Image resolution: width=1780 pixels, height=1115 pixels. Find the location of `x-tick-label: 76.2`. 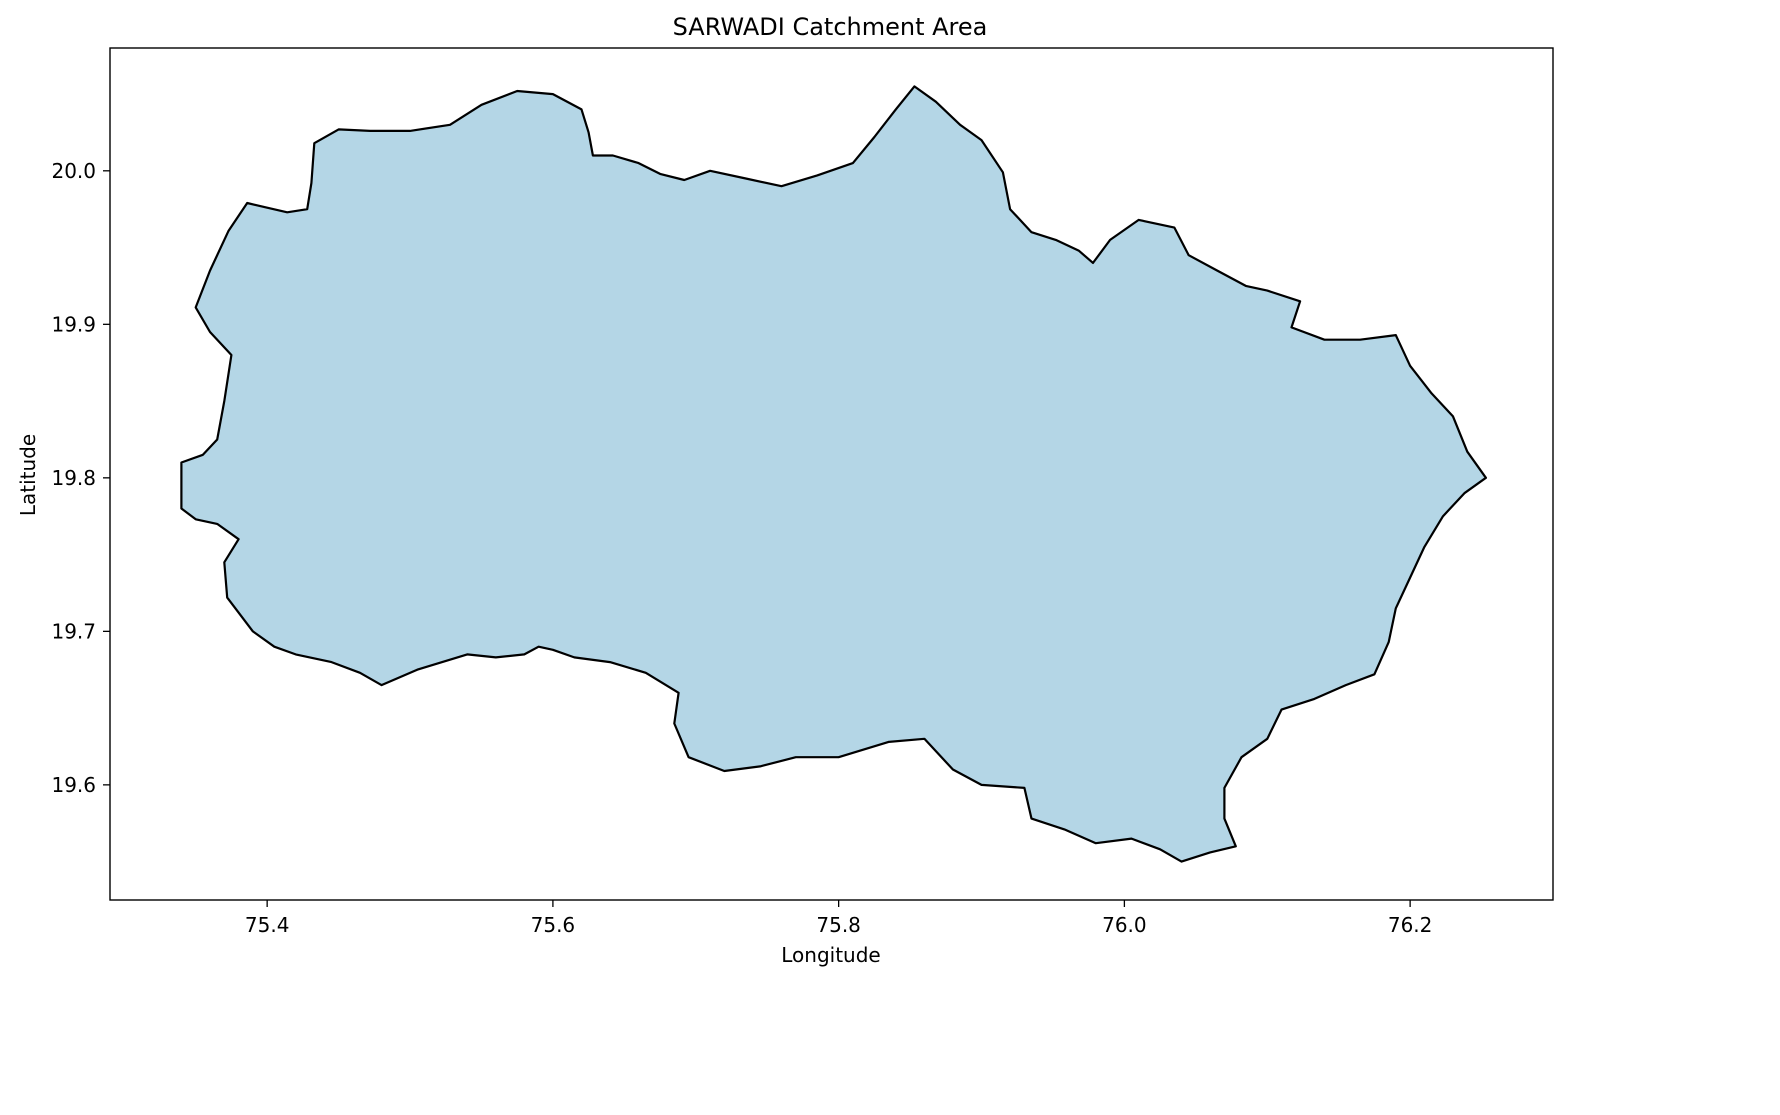

x-tick-label: 76.2 is located at coordinates (1410, 925).